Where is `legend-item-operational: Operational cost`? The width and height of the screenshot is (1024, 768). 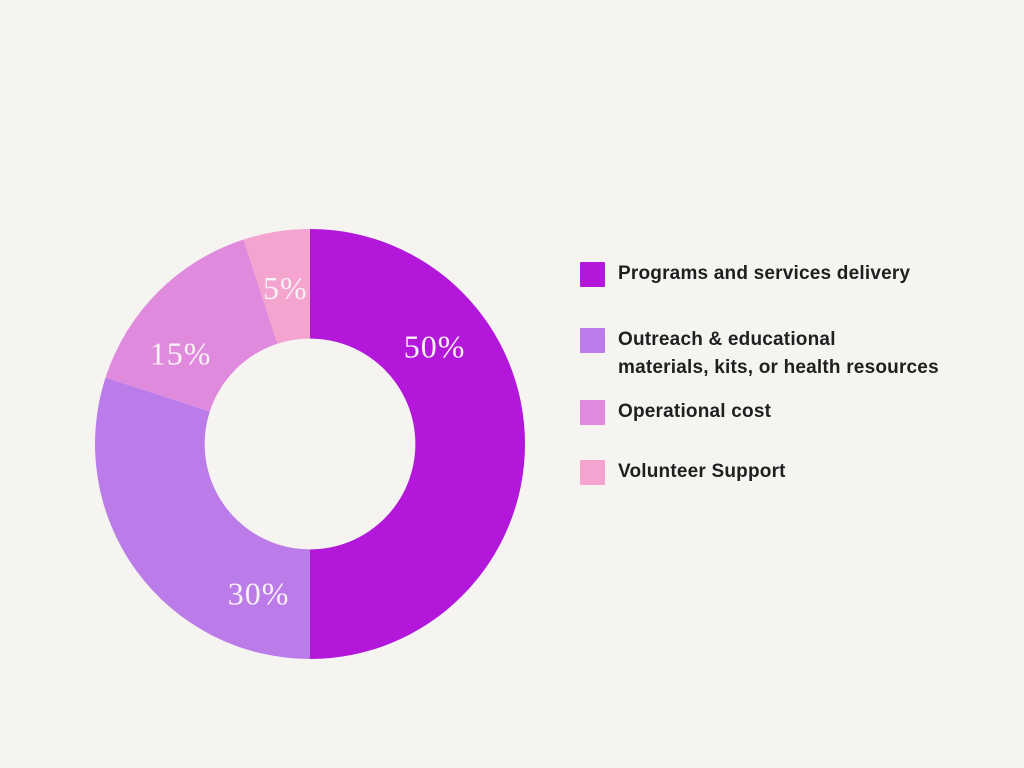 legend-item-operational: Operational cost is located at coordinates (675, 413).